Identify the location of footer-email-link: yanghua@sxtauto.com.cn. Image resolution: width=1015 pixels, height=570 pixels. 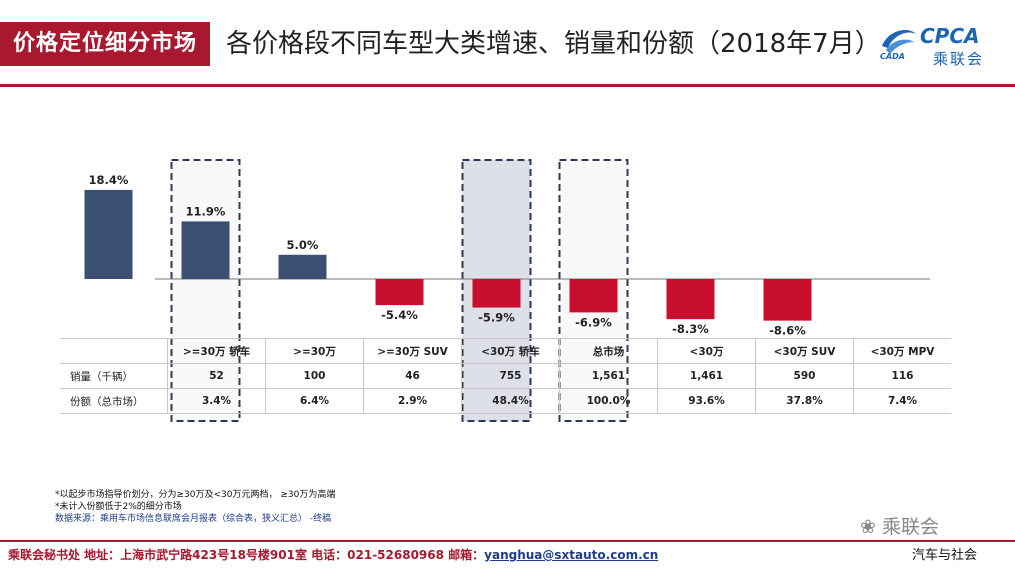
(571, 555).